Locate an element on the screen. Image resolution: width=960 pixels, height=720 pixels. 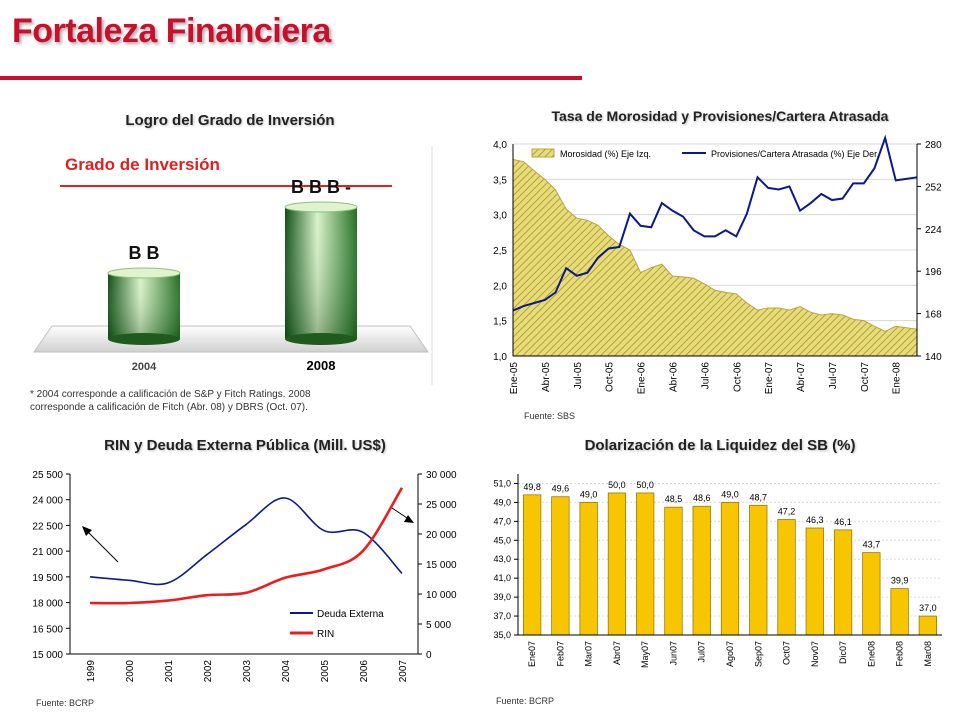
morosidad-left-tick: 2,5 is located at coordinates (500, 251).